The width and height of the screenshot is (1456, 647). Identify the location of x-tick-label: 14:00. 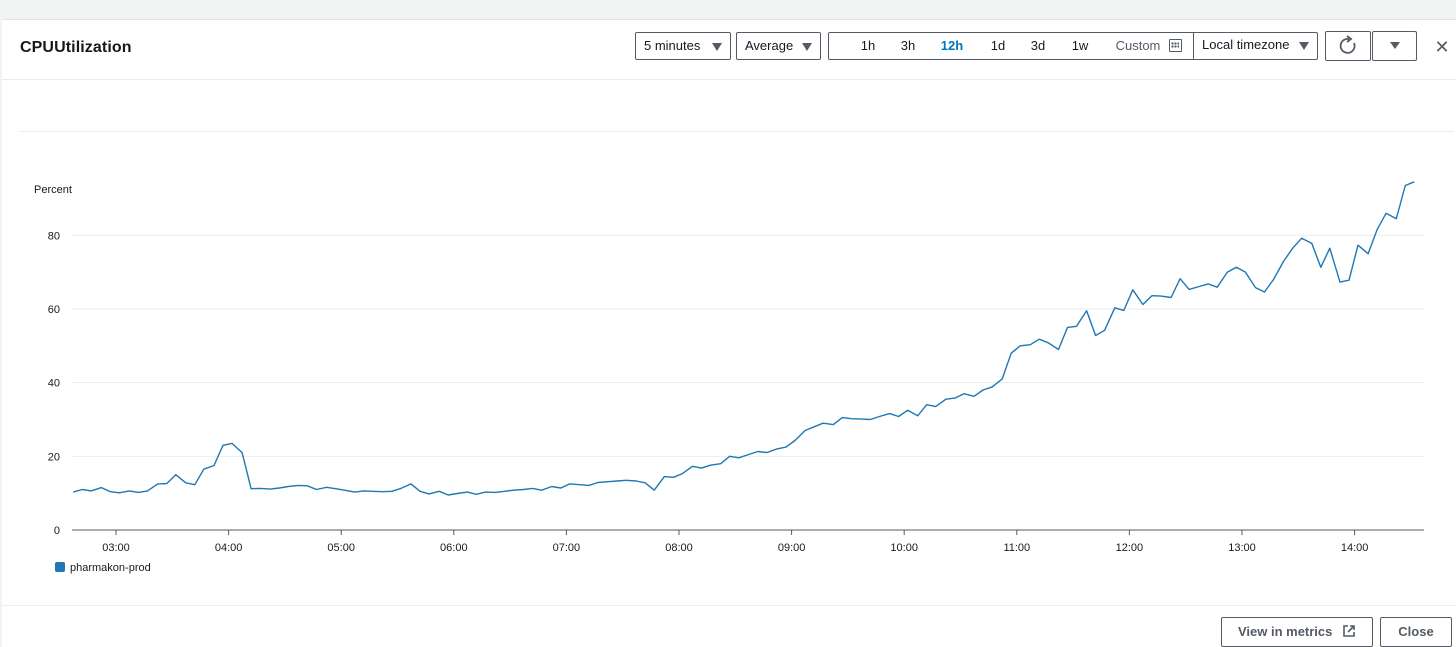
(1355, 548).